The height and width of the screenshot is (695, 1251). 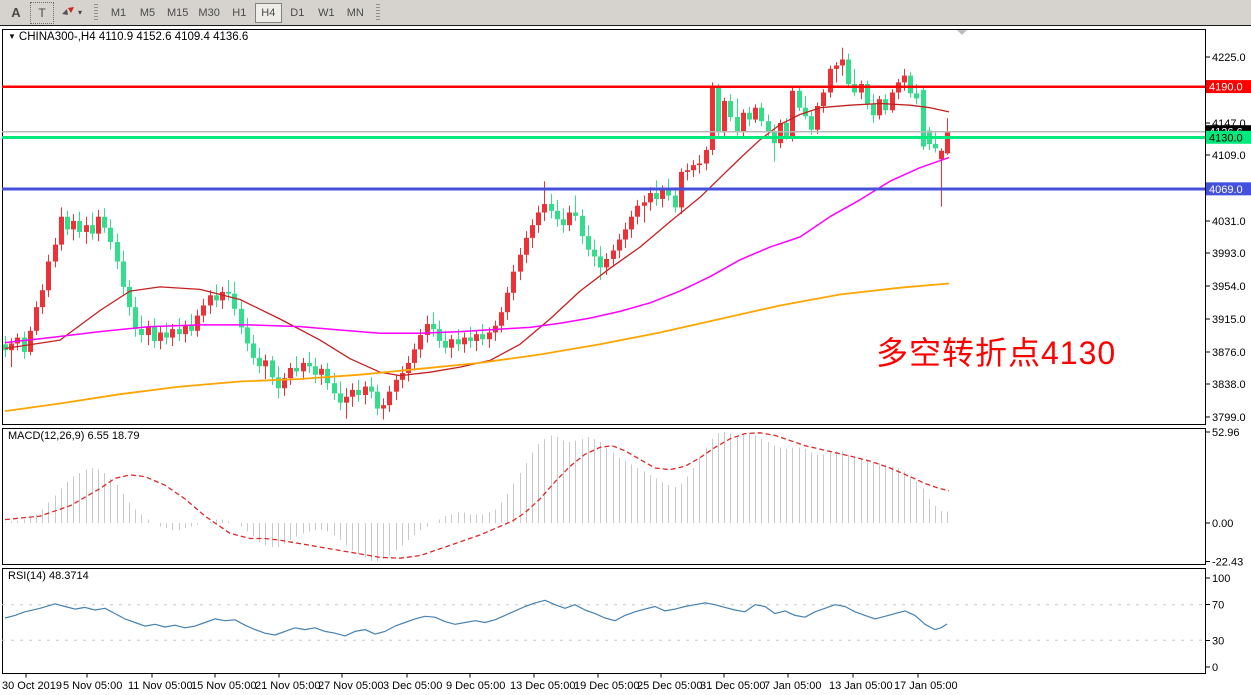 What do you see at coordinates (326, 13) in the screenshot?
I see `timeframe-button-w1: W1` at bounding box center [326, 13].